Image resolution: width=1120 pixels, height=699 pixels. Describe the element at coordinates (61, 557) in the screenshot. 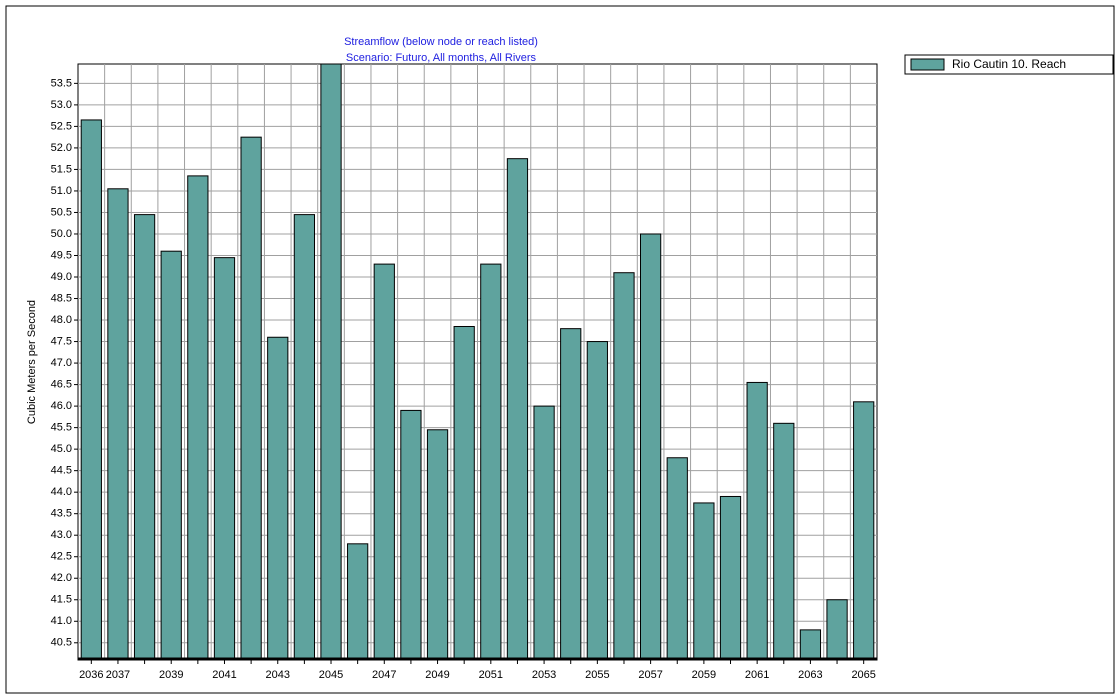

I see `y-tick-label: 42.5` at that location.